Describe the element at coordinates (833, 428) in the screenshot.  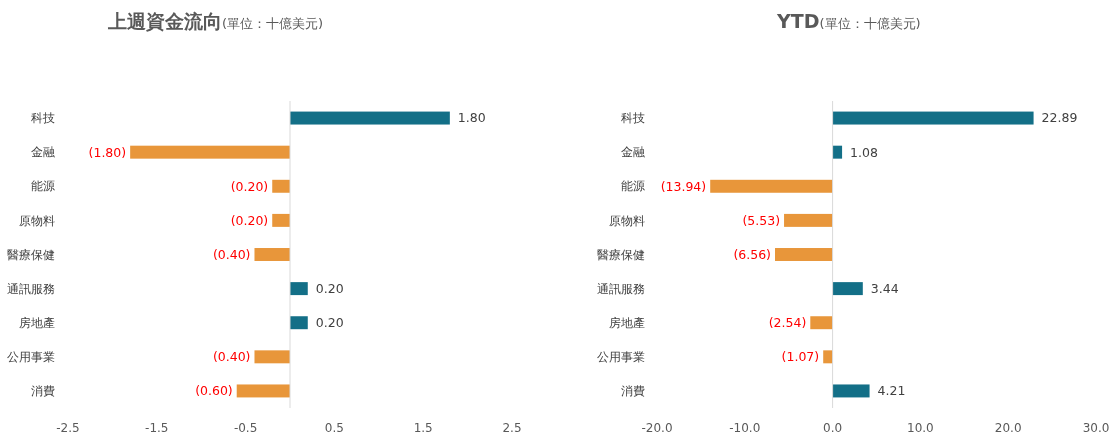
I see `x-tick-label: 0.0` at that location.